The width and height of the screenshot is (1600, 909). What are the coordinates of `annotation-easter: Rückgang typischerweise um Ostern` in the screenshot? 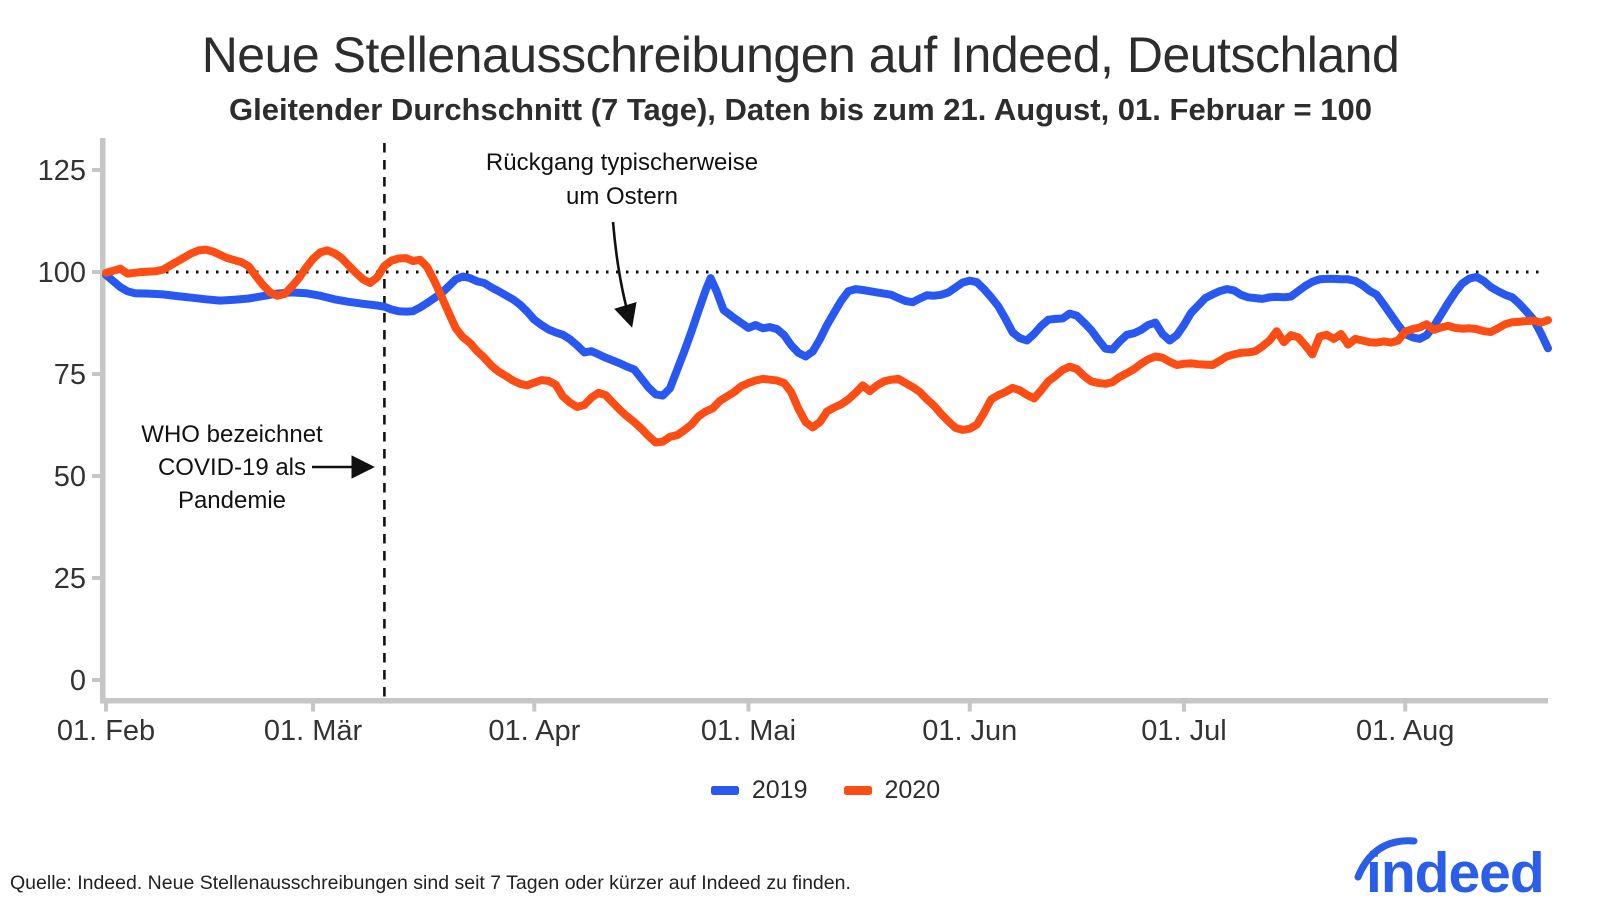 It's located at (622, 180).